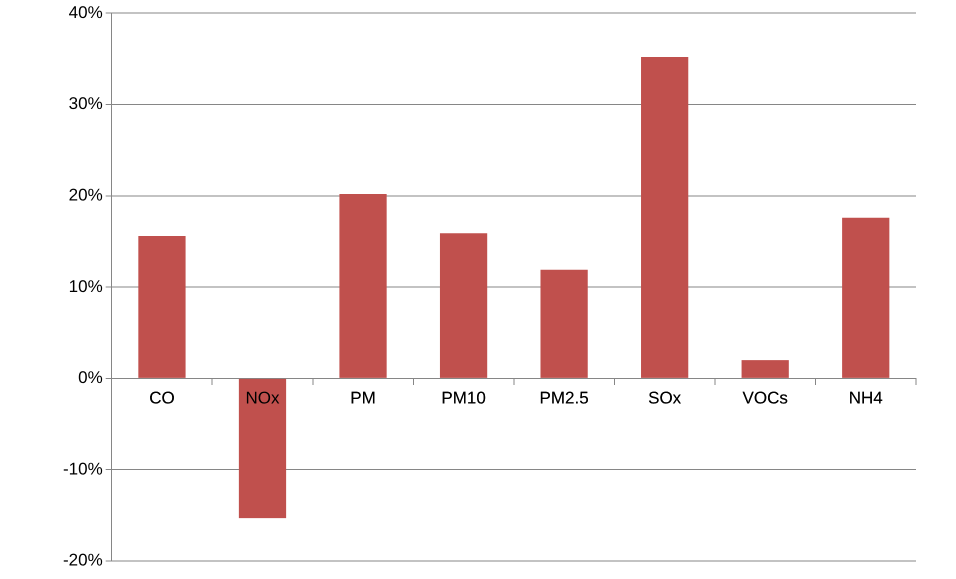 The width and height of the screenshot is (956, 579). I want to click on x-tick-label: VOCs, so click(765, 398).